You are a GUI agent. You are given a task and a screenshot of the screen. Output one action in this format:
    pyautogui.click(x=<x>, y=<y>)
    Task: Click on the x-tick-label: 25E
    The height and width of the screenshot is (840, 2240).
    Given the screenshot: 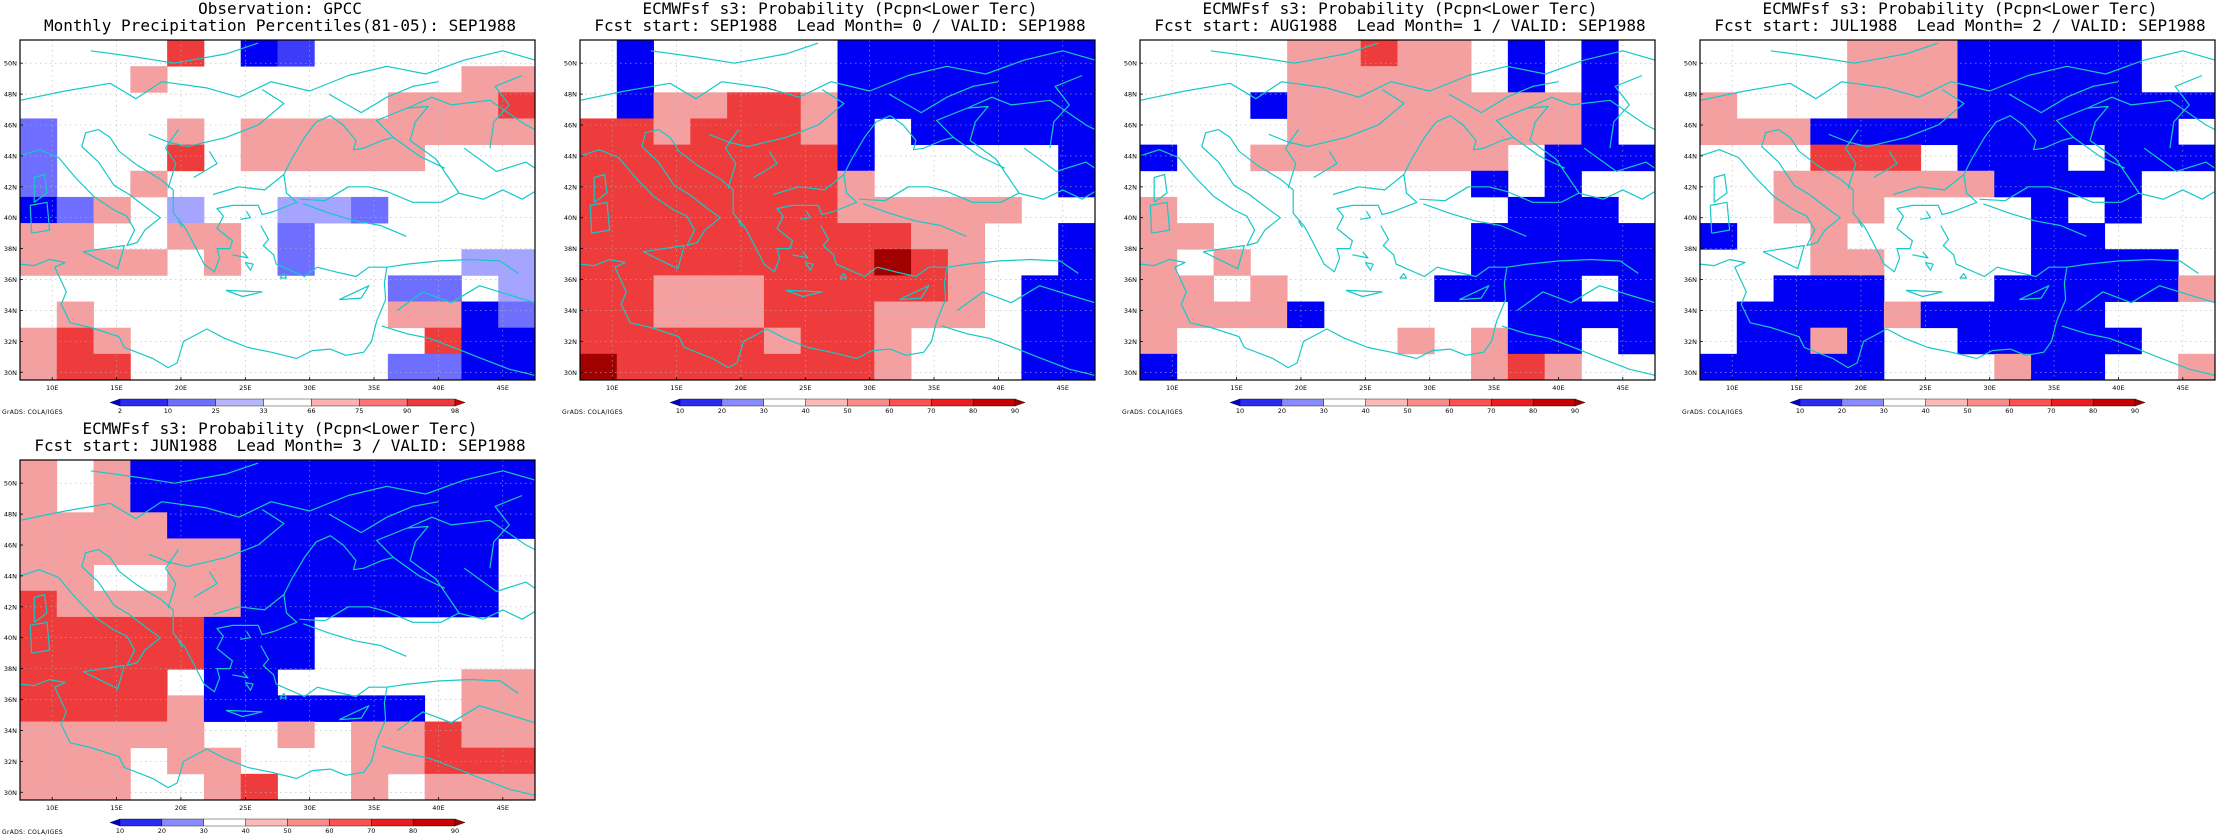 What is the action you would take?
    pyautogui.click(x=805, y=388)
    